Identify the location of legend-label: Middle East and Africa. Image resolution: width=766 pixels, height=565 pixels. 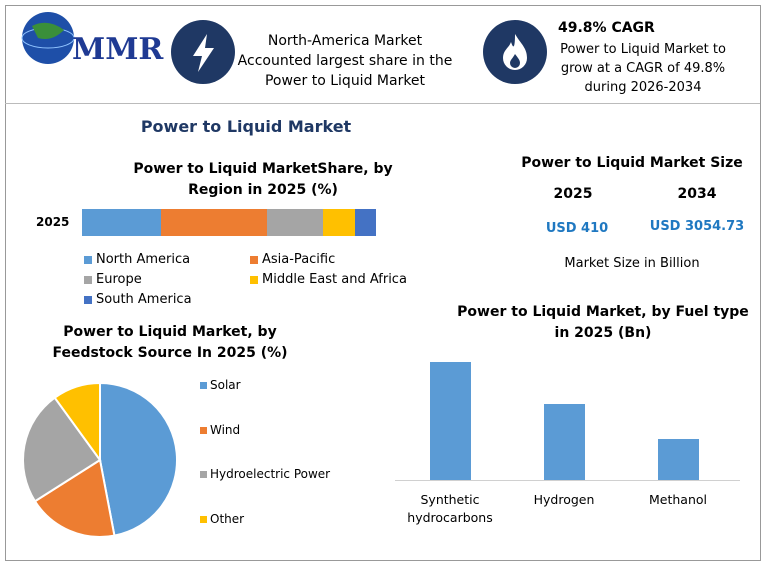
(334, 279).